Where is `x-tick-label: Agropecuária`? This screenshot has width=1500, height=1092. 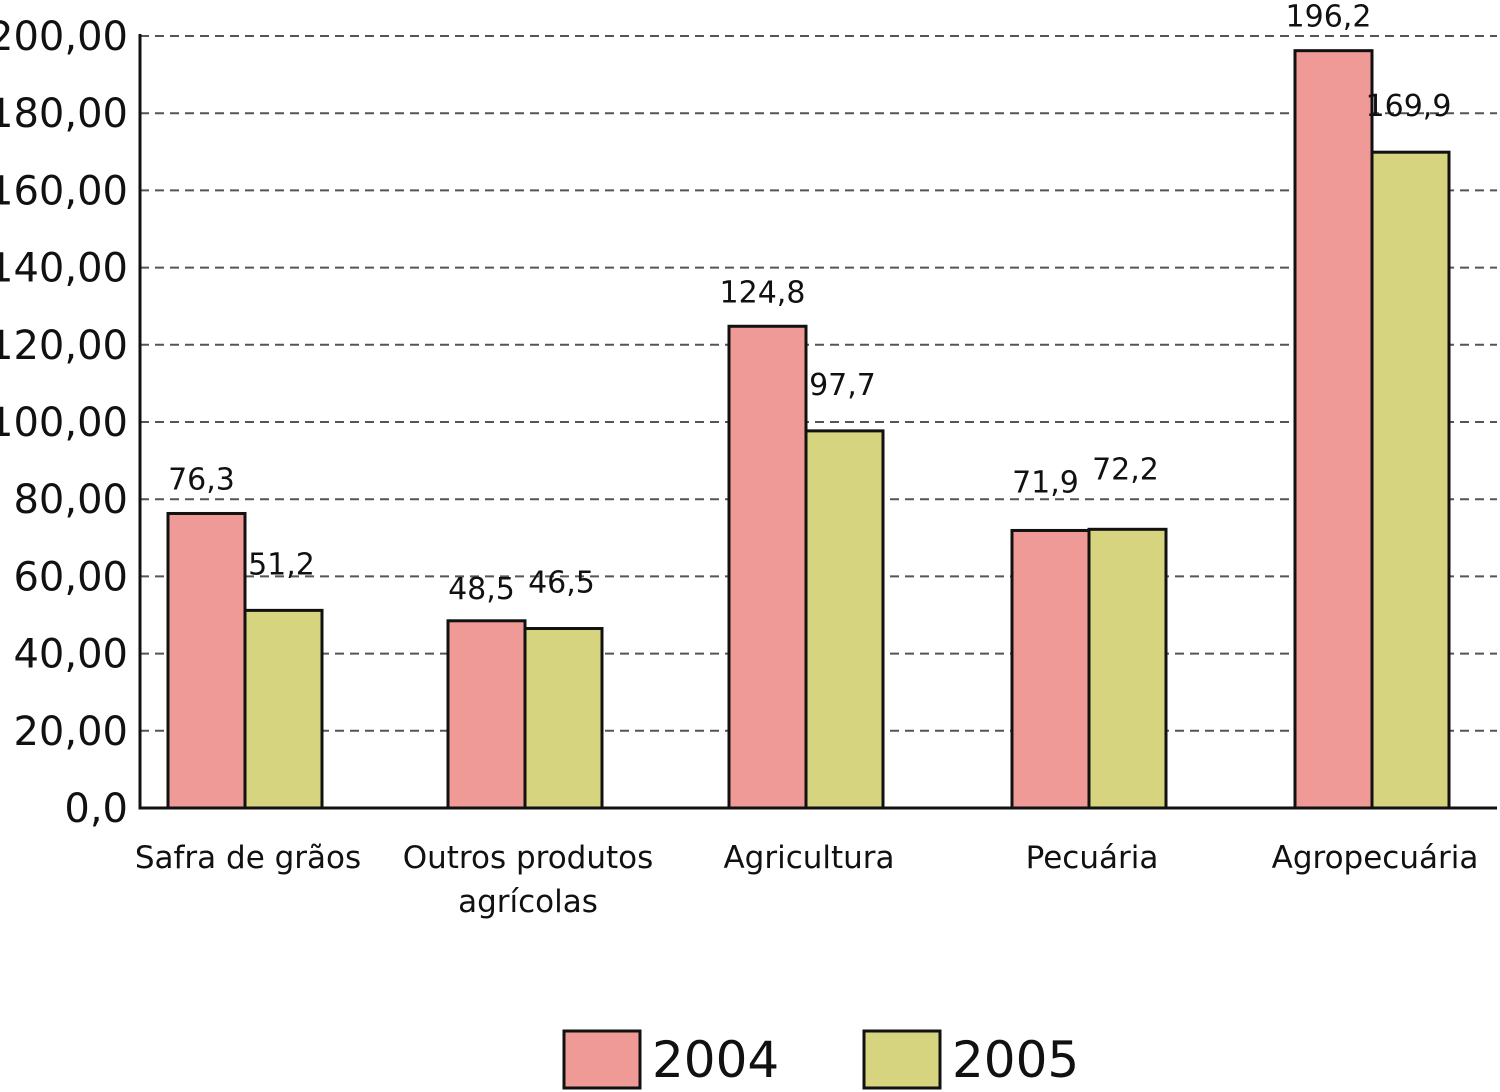
x-tick-label: Agropecuária is located at coordinates (1375, 858).